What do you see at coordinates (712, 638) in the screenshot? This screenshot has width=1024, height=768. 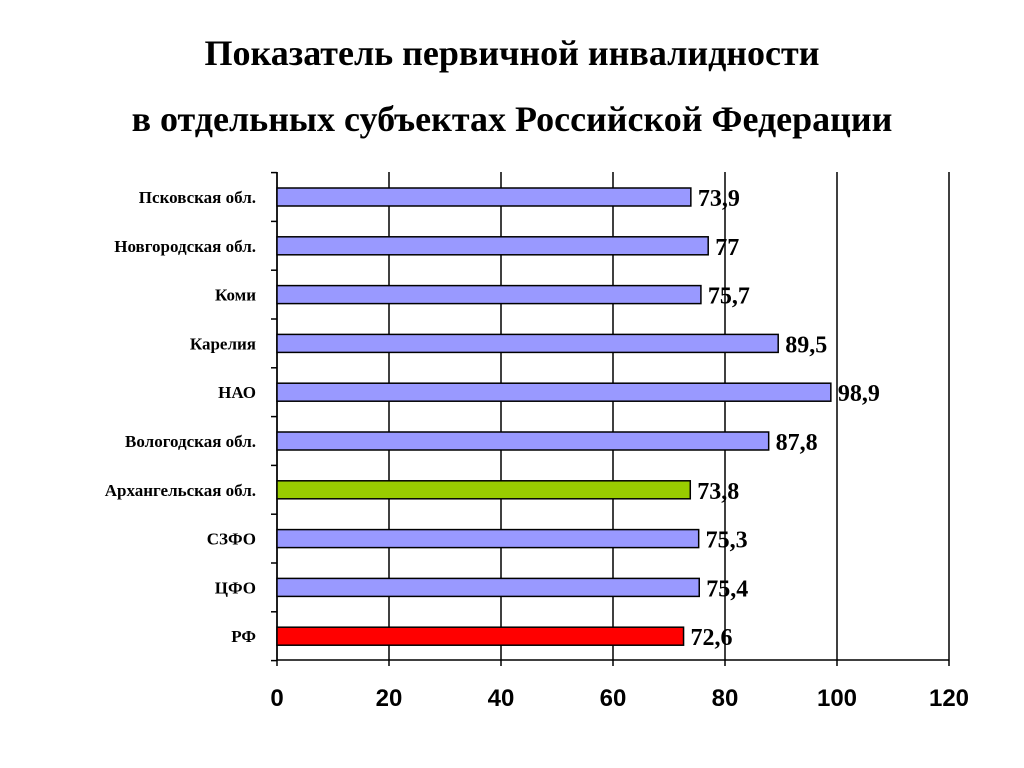 I see `data-label: 72,6` at bounding box center [712, 638].